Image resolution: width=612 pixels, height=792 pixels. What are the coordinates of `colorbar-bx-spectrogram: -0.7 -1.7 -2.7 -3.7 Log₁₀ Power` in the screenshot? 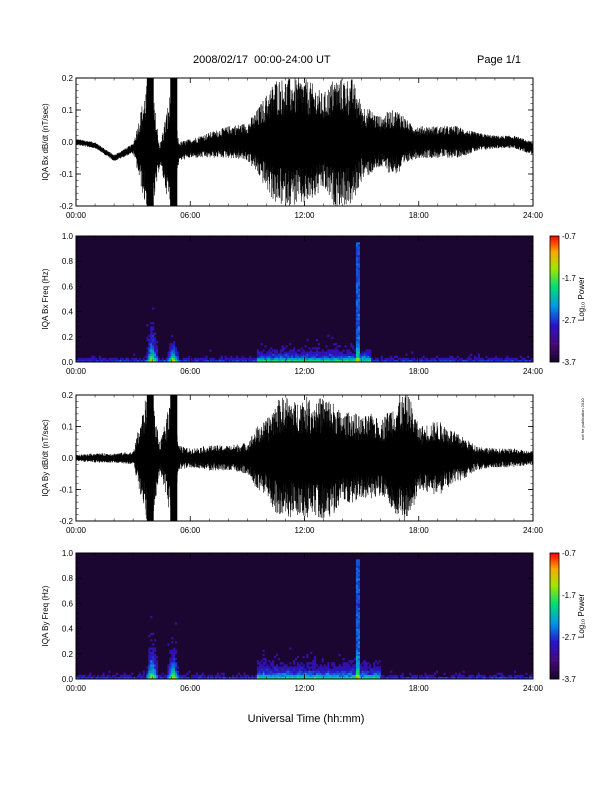 It's located at (567, 299).